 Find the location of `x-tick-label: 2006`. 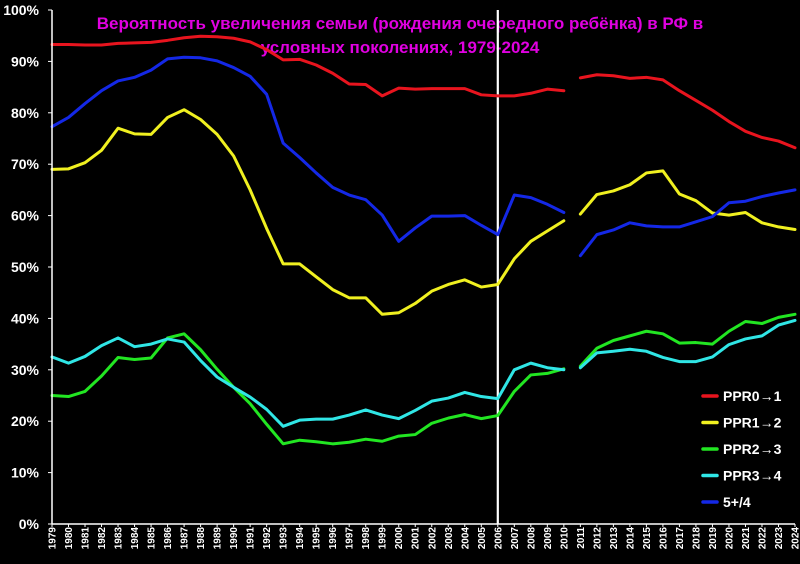

x-tick-label: 2006 is located at coordinates (498, 538).